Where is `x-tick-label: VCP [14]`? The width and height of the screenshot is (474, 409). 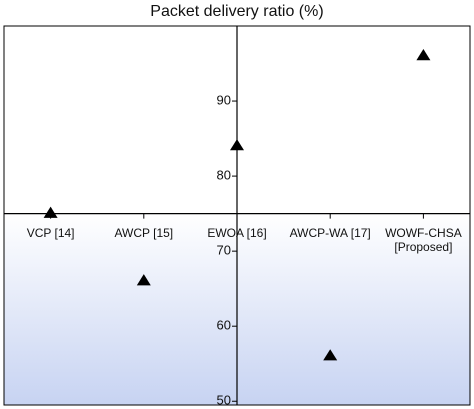
x-tick-label: VCP [14] is located at coordinates (50, 232).